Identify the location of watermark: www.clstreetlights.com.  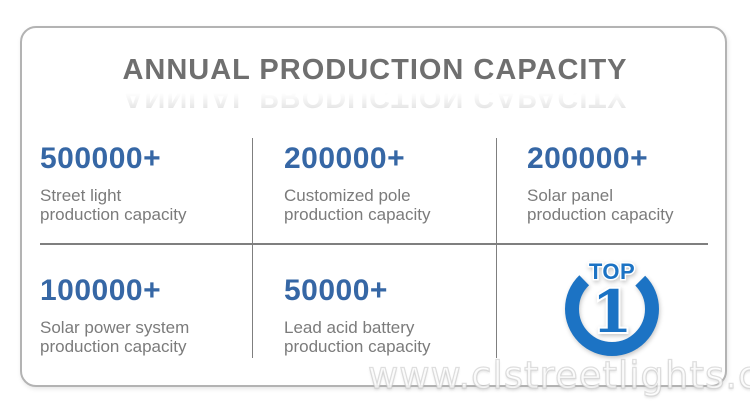
(558, 375).